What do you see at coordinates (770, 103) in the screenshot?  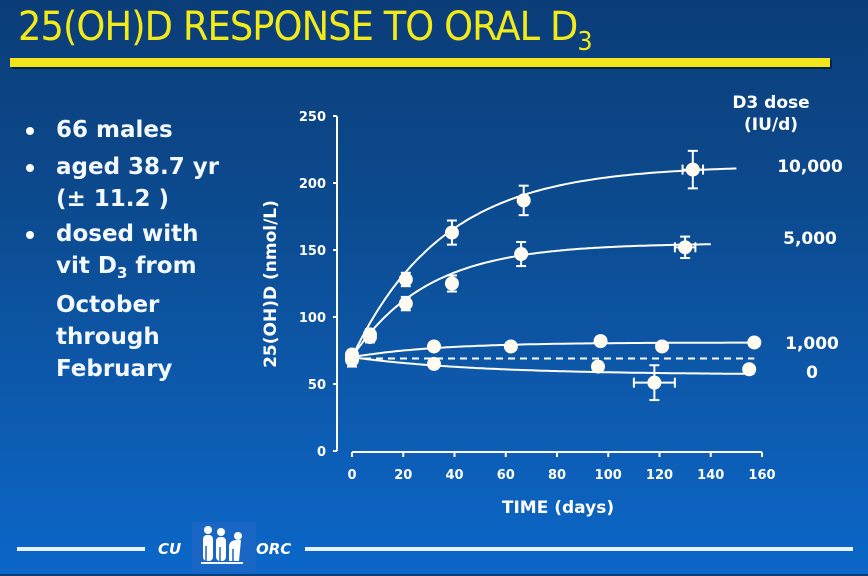 I see `legend-title-line1: D3 dose` at bounding box center [770, 103].